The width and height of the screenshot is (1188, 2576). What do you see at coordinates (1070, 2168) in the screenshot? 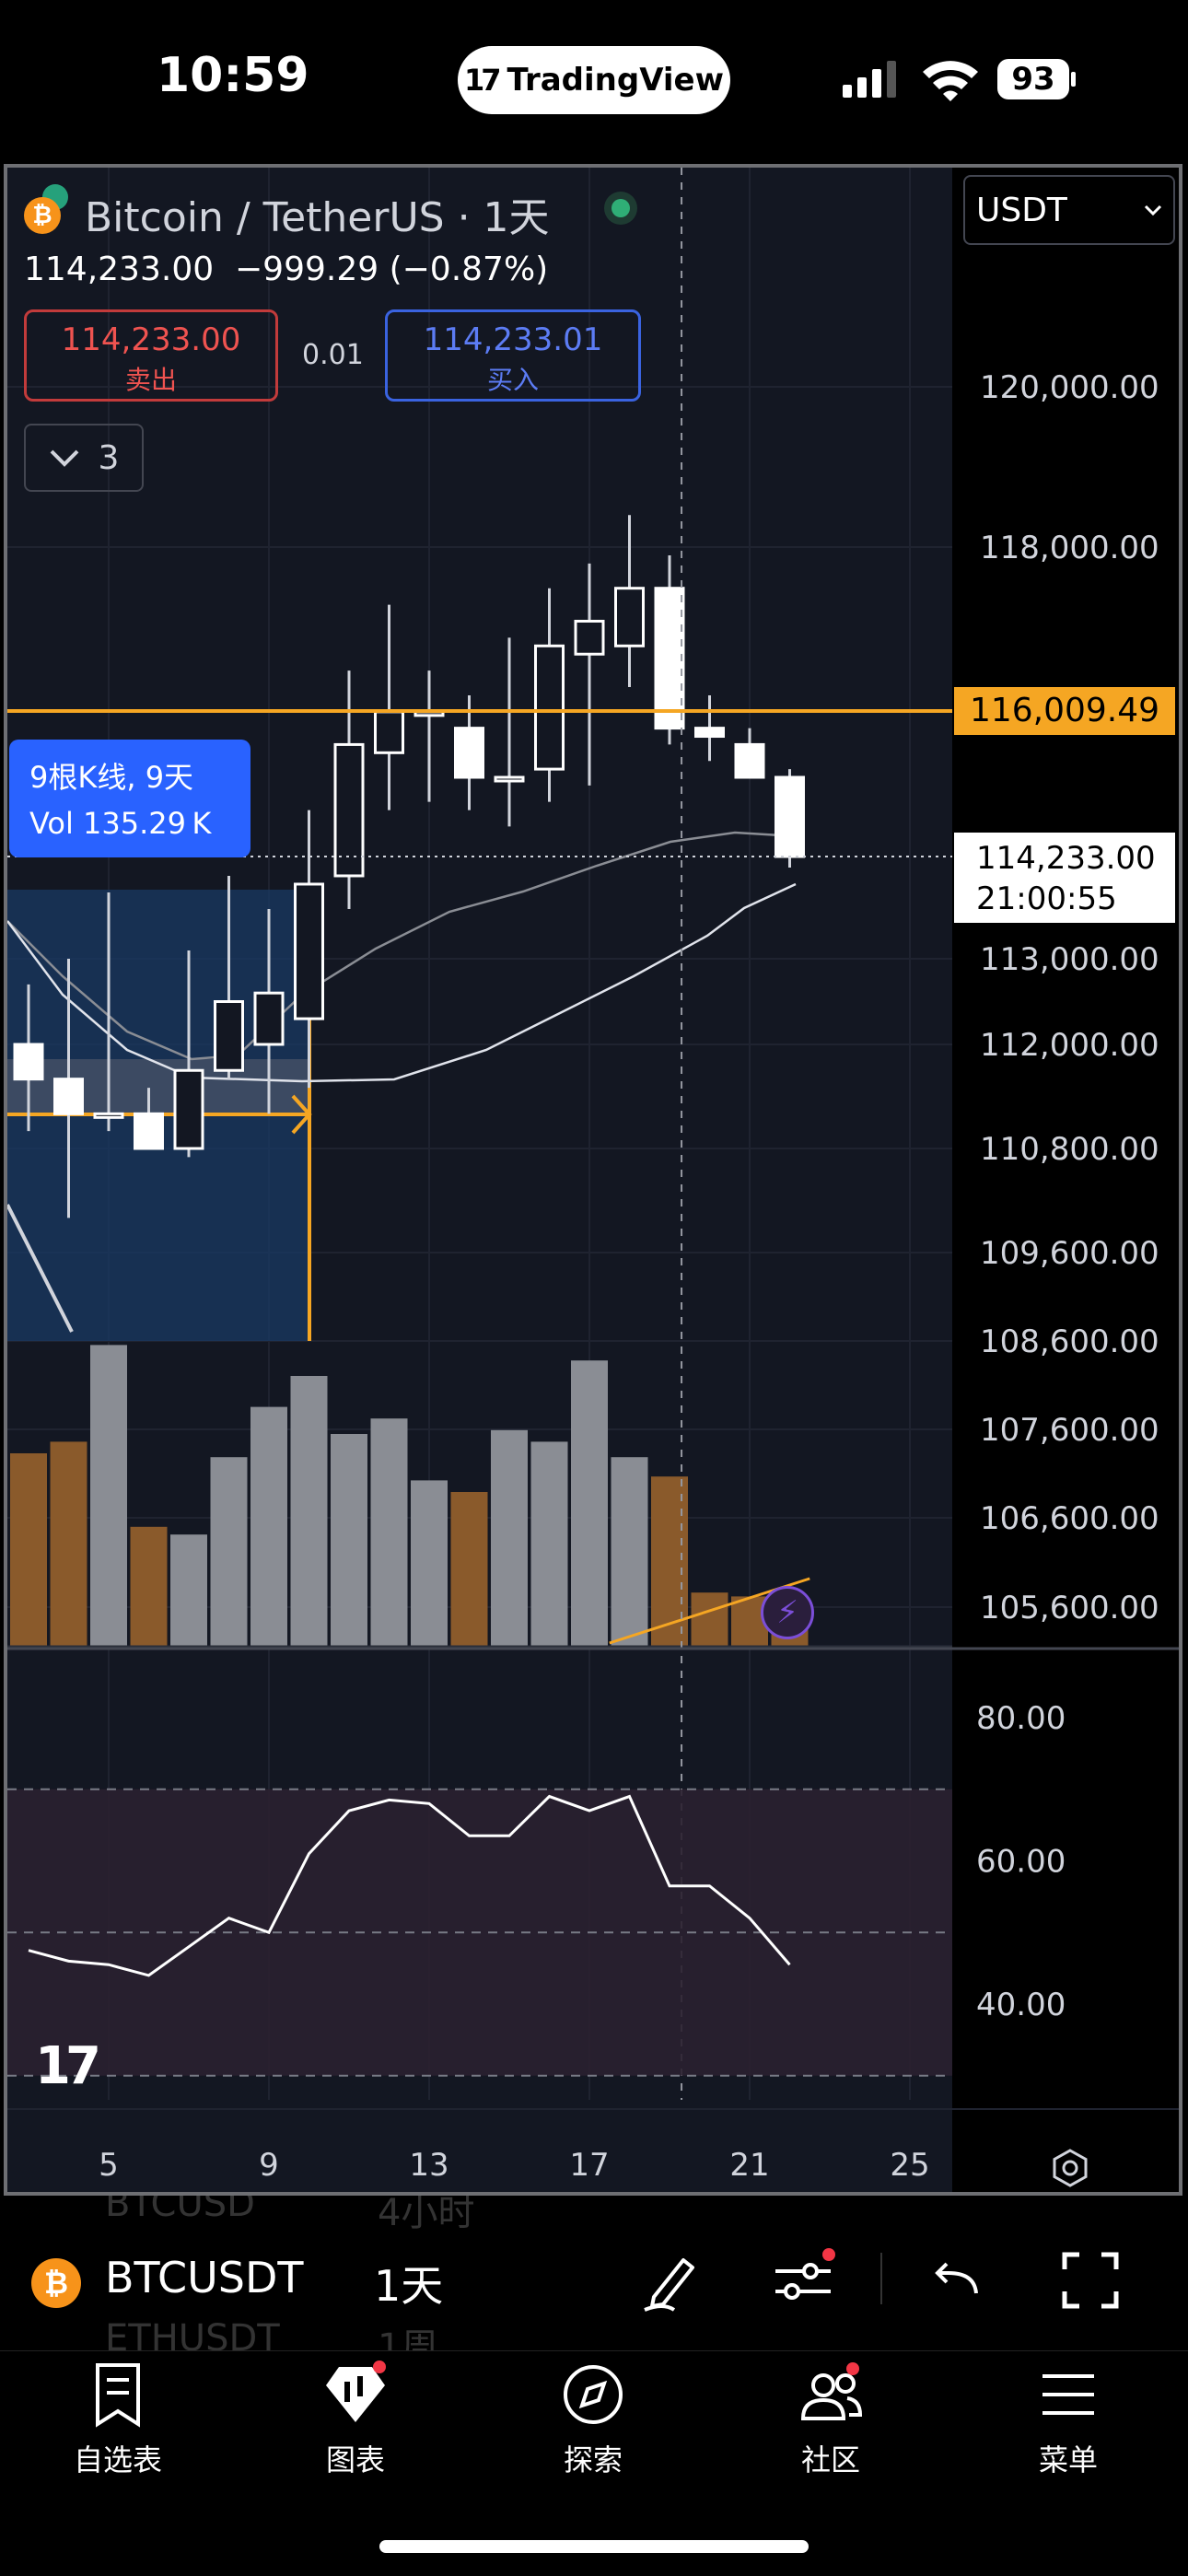
I see `chart-settings-icon` at bounding box center [1070, 2168].